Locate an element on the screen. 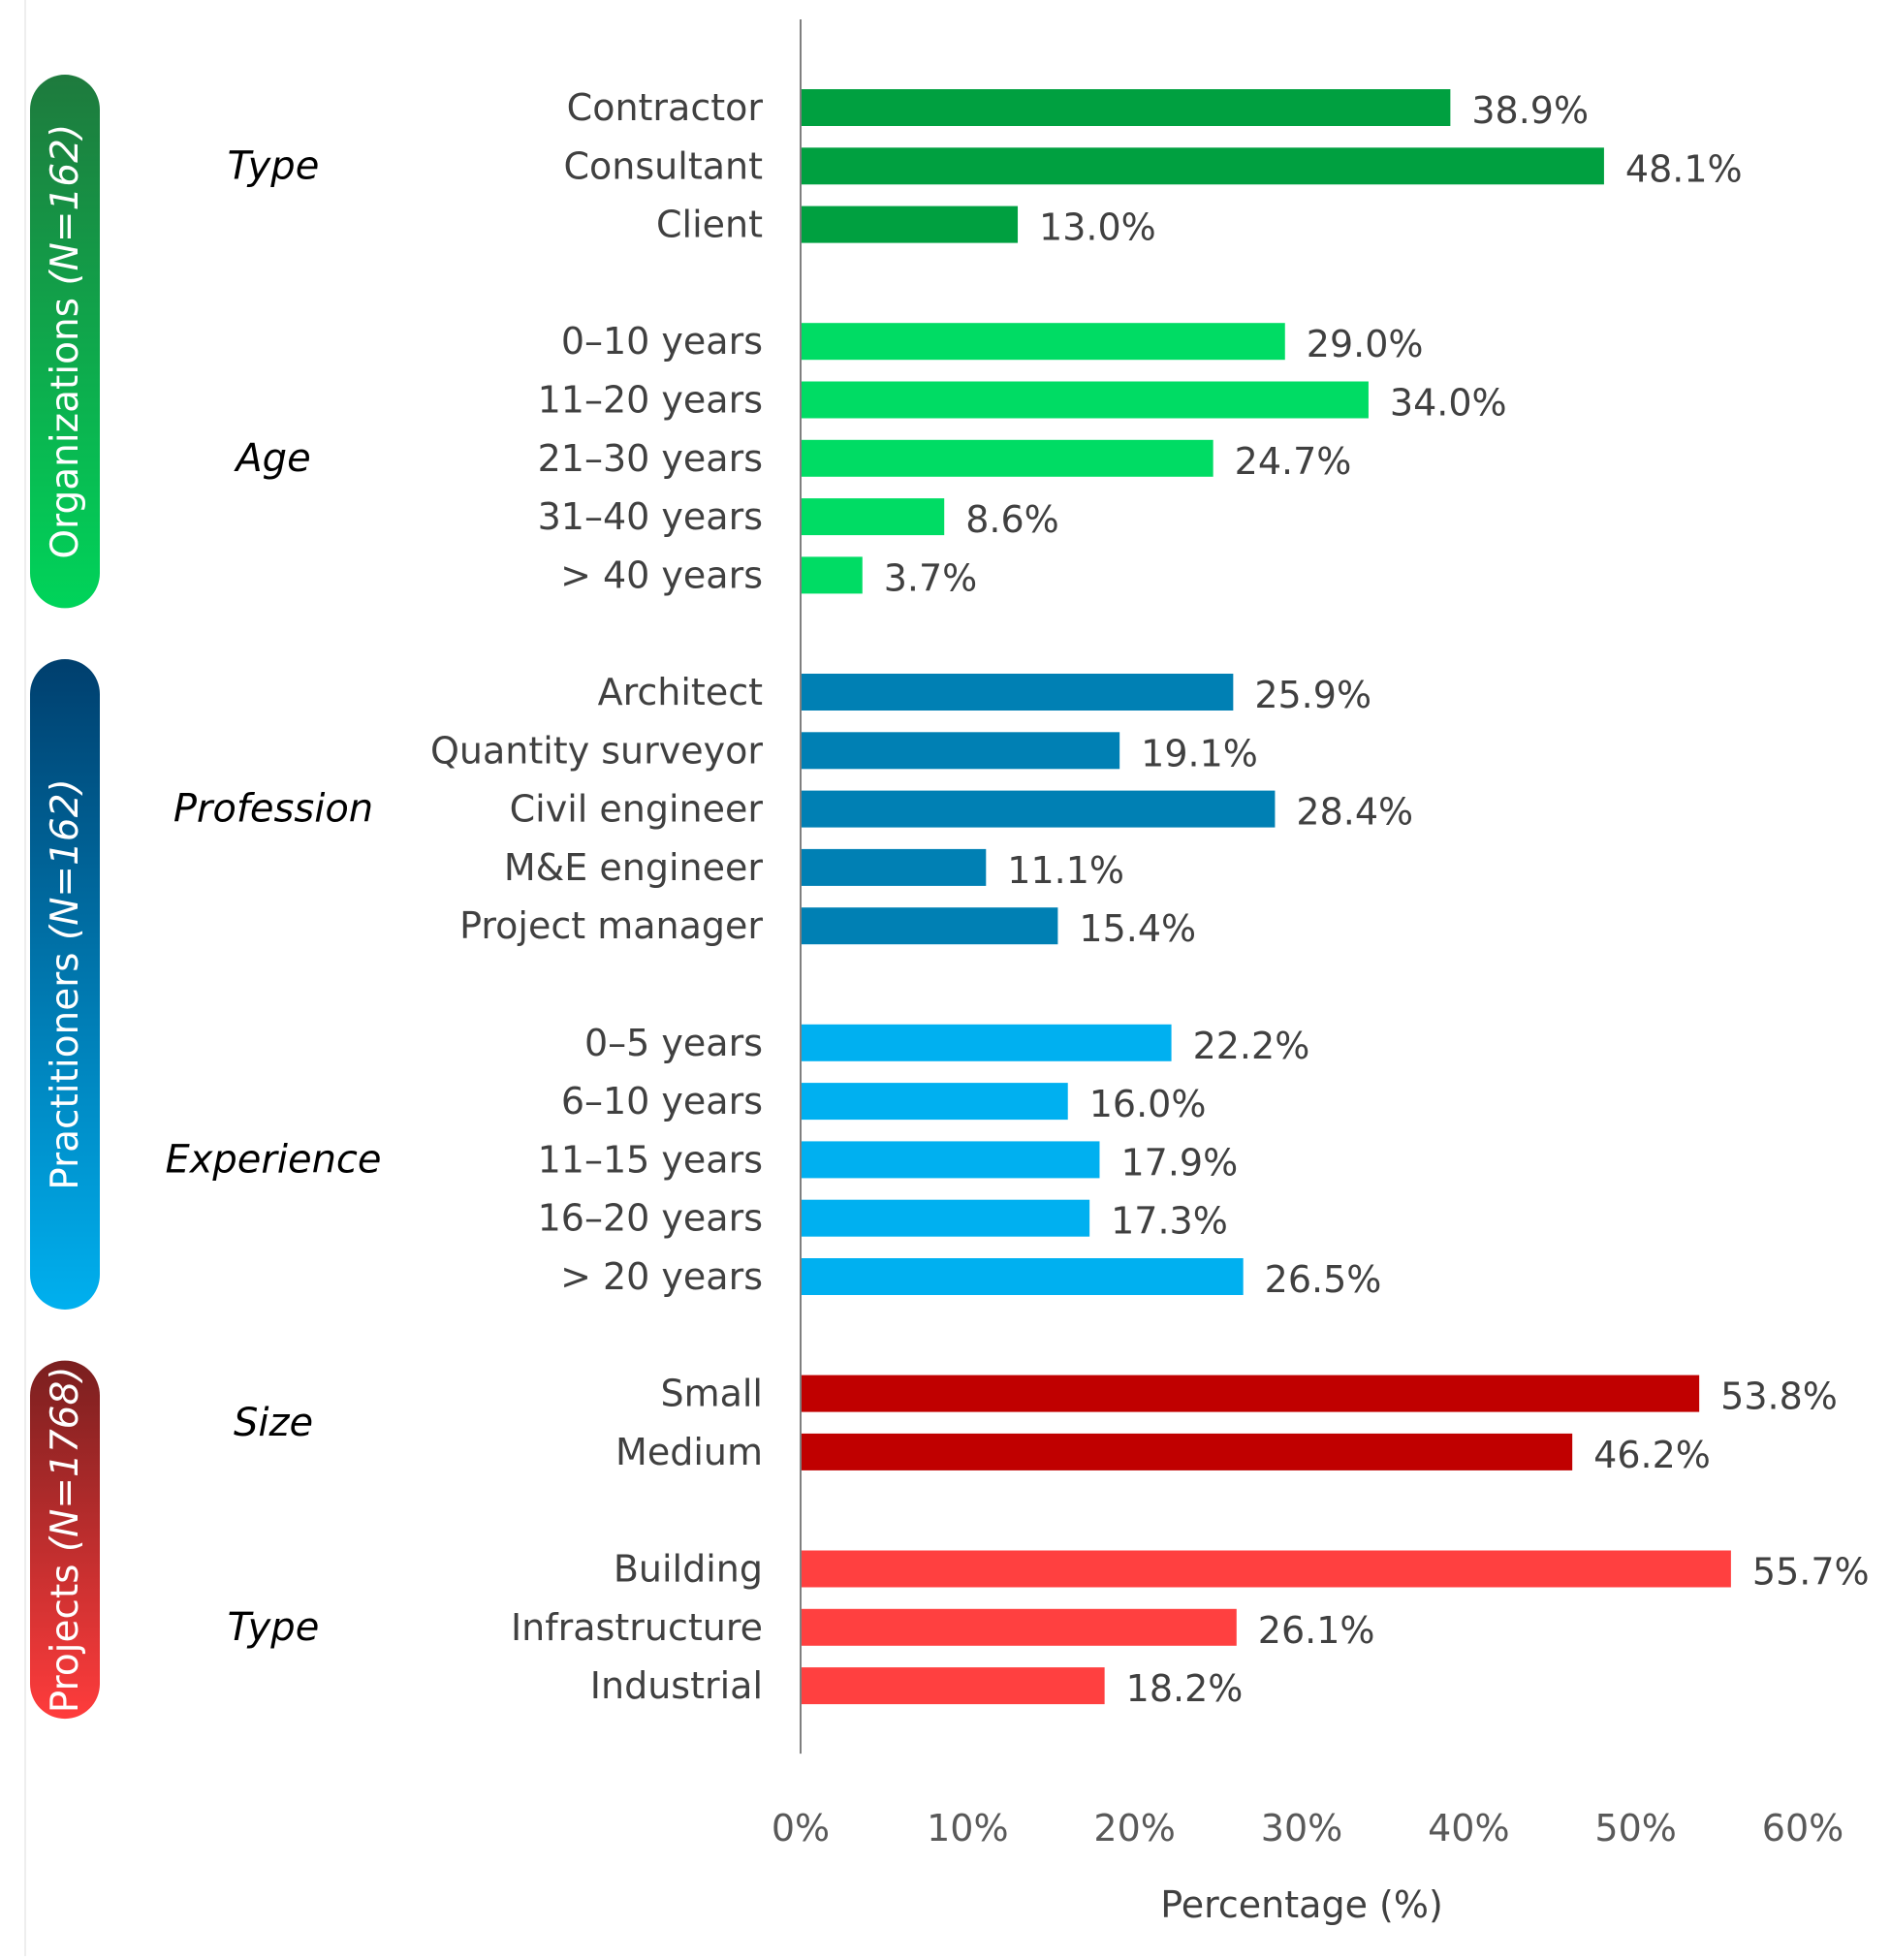 The height and width of the screenshot is (1960, 1891). data-label: 26.5% is located at coordinates (1323, 1279).